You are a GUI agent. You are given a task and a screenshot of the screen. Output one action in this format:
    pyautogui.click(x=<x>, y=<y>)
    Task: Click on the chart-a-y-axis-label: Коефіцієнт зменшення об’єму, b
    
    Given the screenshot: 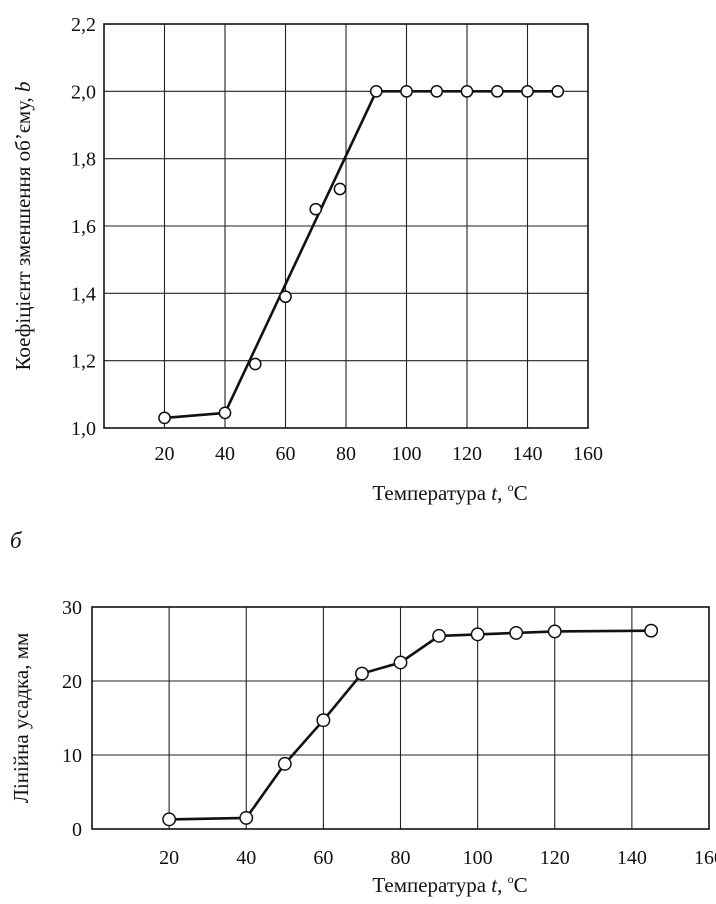 What is the action you would take?
    pyautogui.click(x=23, y=225)
    